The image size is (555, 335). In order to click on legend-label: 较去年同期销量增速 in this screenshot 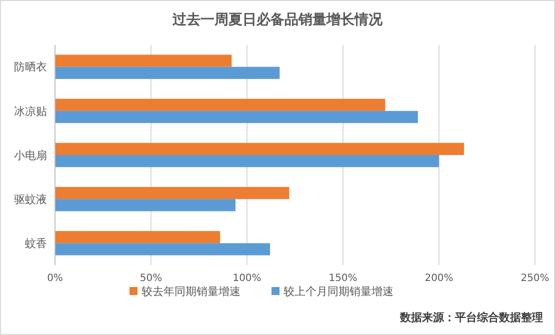, I will do `click(191, 291)`.